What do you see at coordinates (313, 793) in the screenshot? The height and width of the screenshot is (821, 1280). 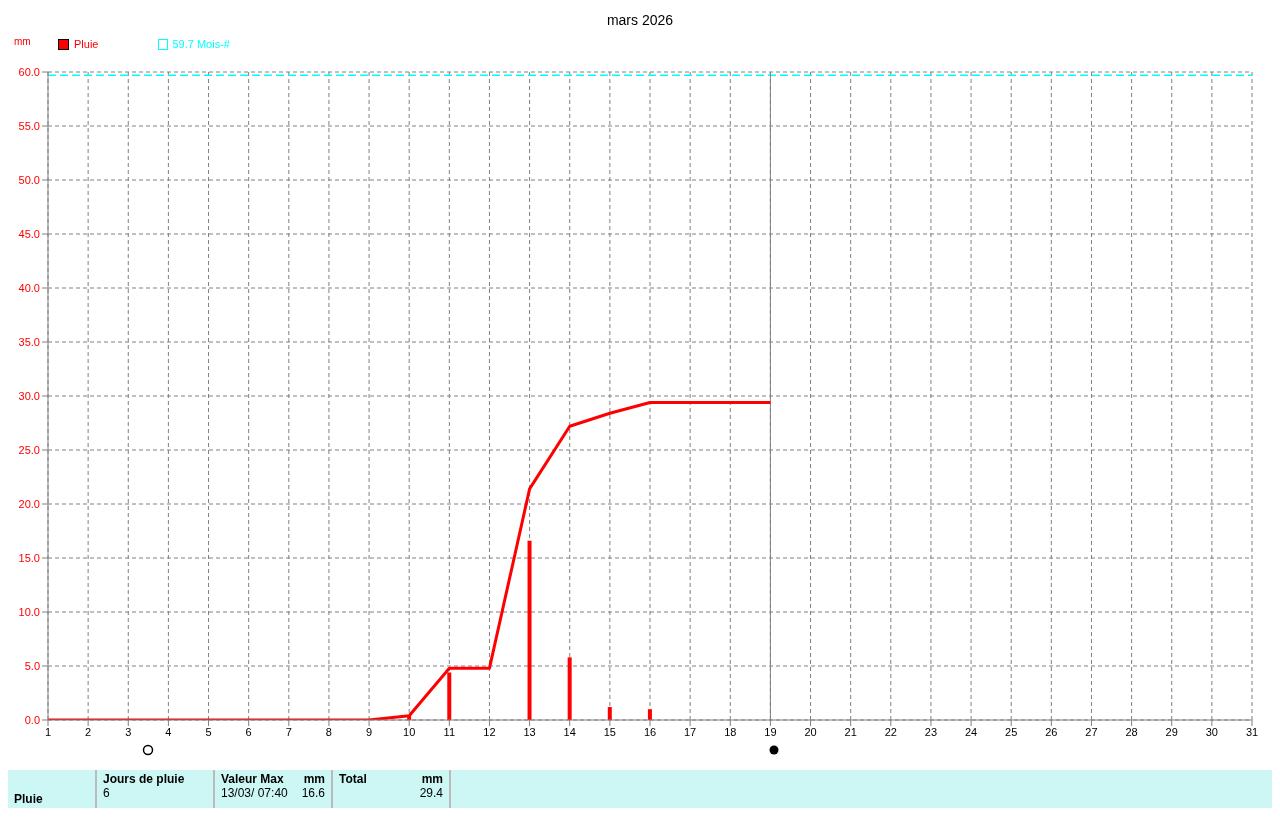 I see `text: 16.6` at bounding box center [313, 793].